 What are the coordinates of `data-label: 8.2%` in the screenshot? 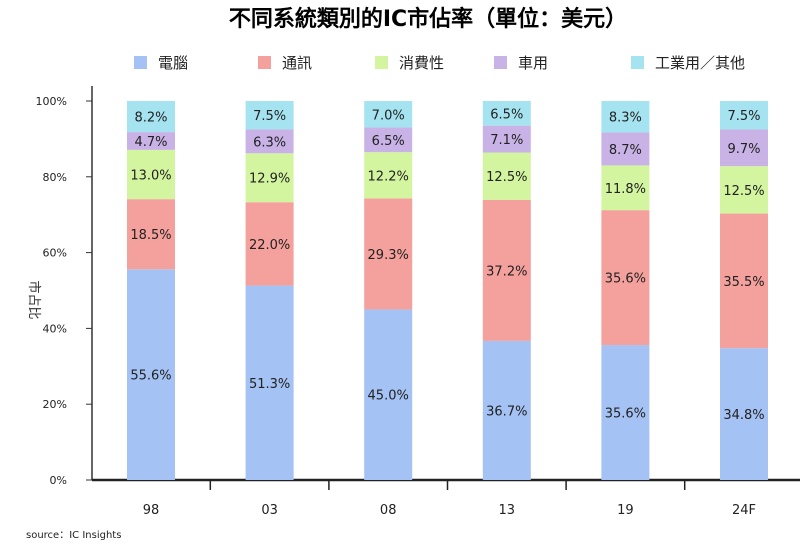 It's located at (150, 118).